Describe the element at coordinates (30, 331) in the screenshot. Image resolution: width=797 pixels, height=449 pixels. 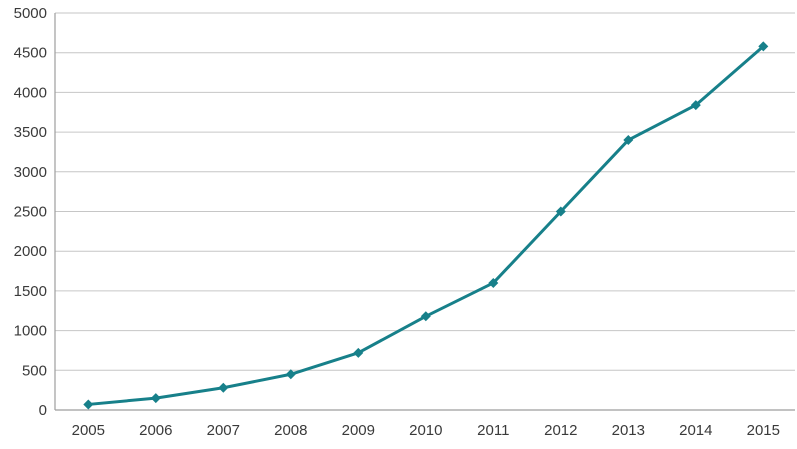
I see `y-tick-label: 1000` at that location.